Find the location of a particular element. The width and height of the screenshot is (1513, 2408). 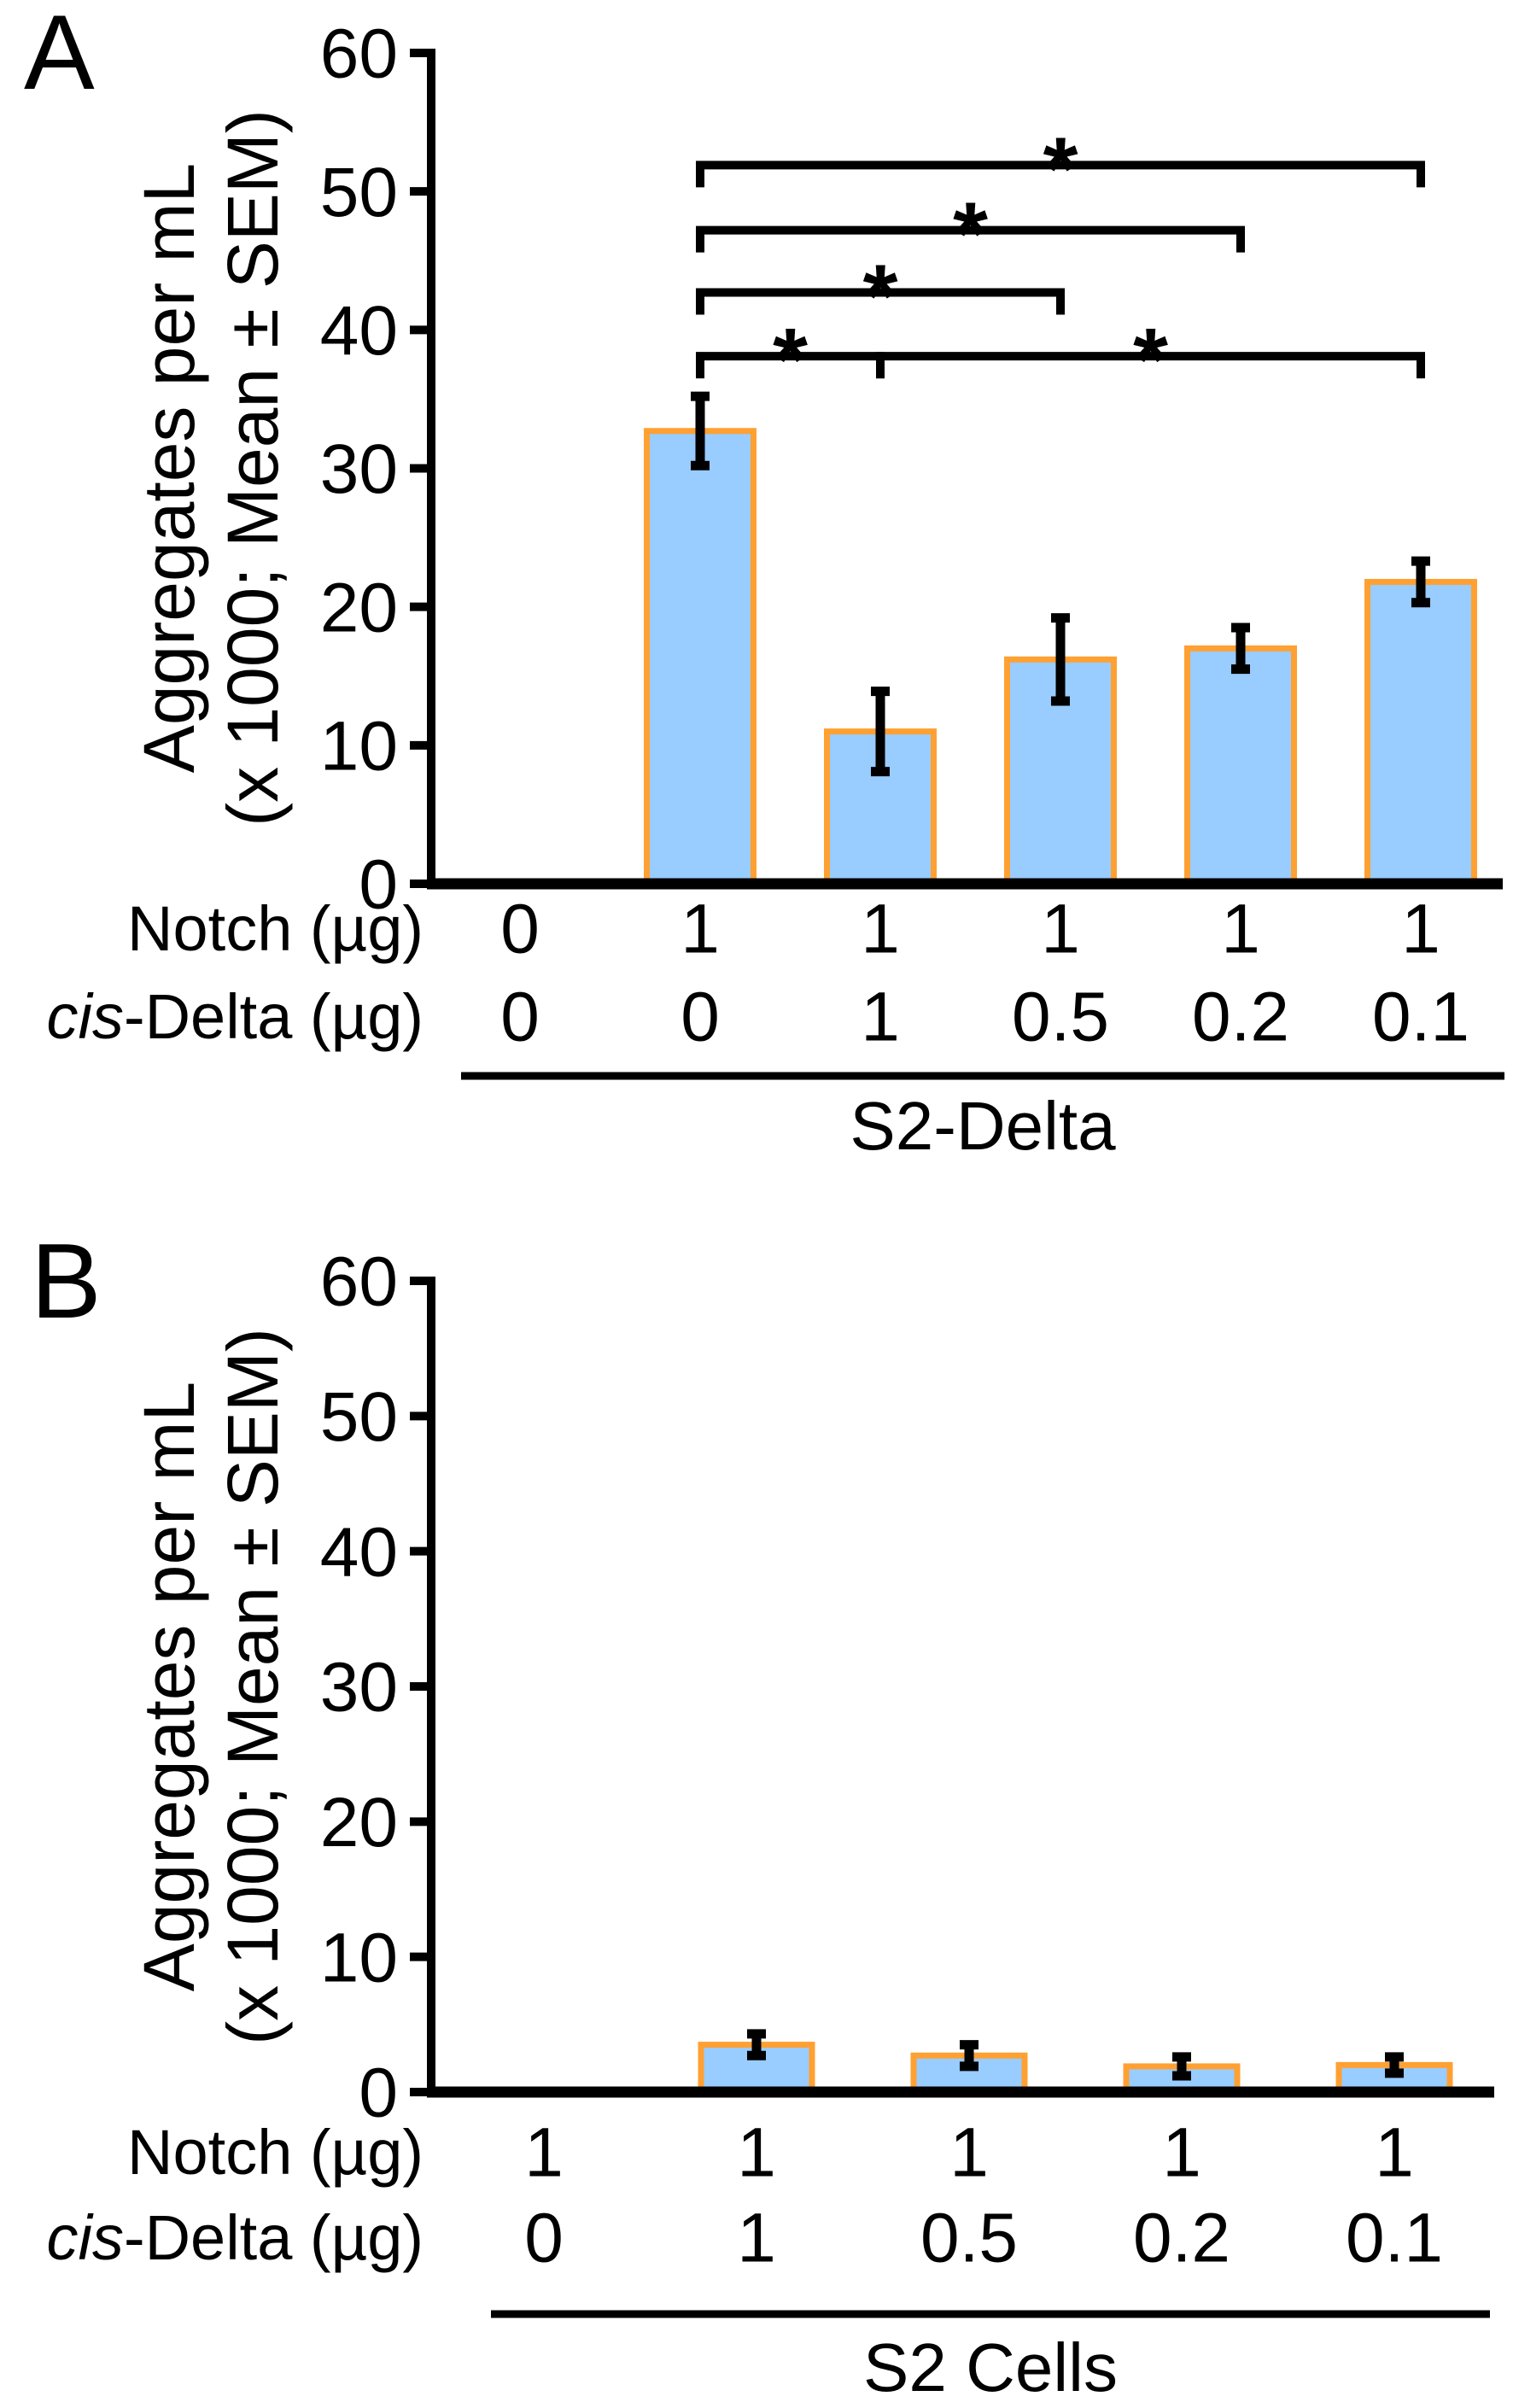

group-label: S2-Delta is located at coordinates (983, 1120).